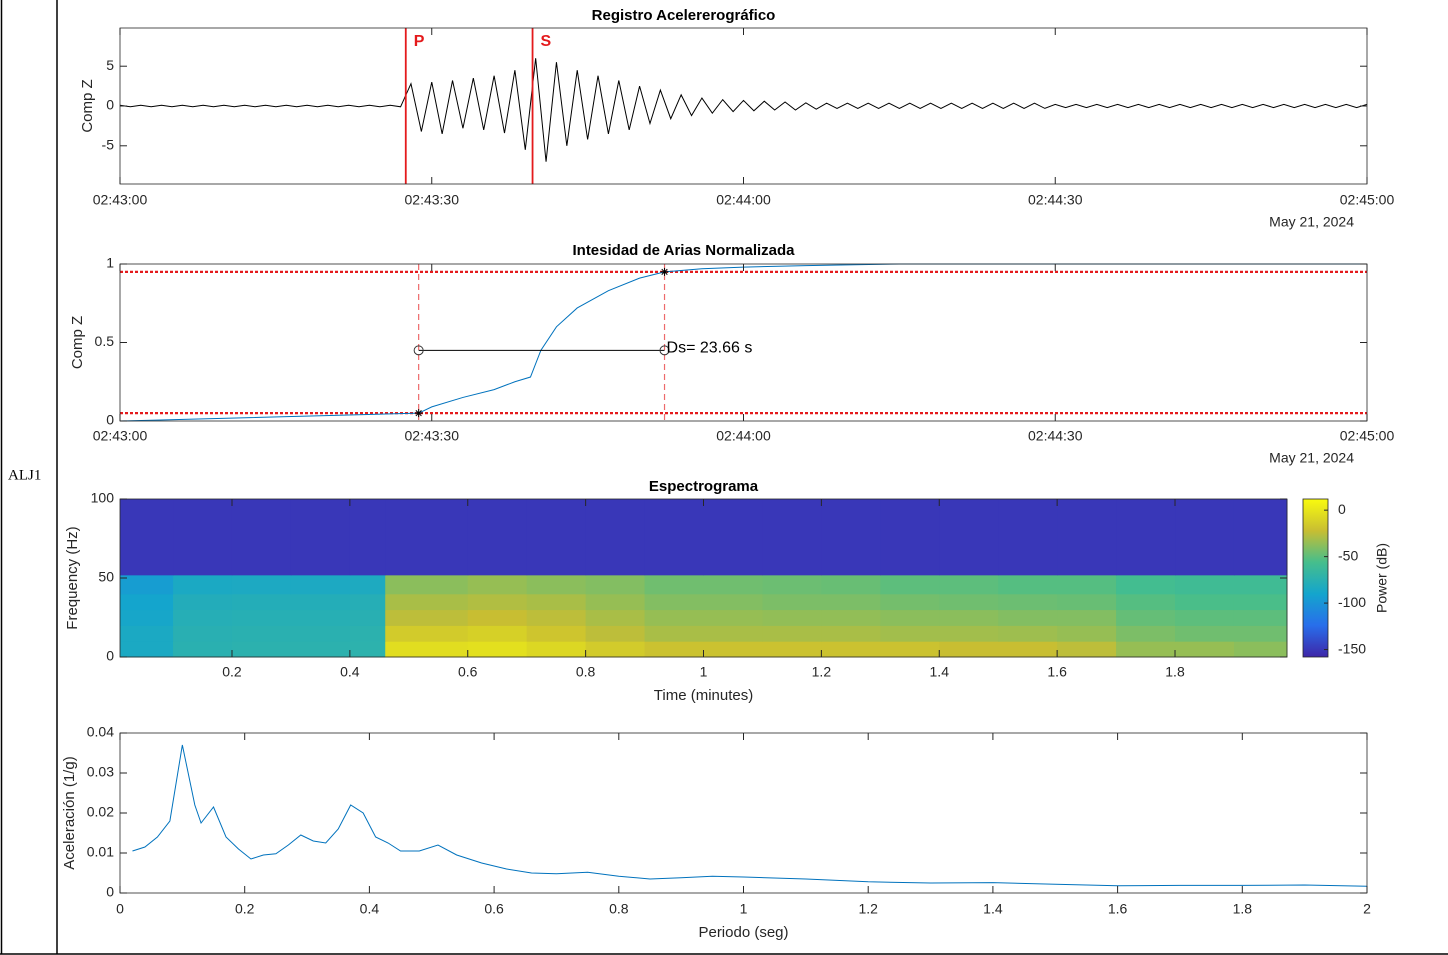 The image size is (1448, 955). I want to click on y-tick-label: 100, so click(103, 498).